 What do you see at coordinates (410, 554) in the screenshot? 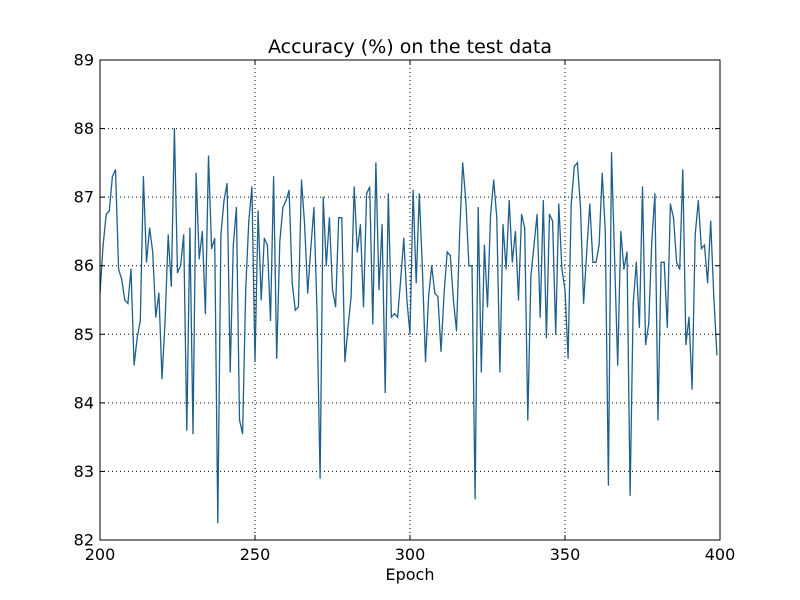
I see `x-tick-label: 300` at bounding box center [410, 554].